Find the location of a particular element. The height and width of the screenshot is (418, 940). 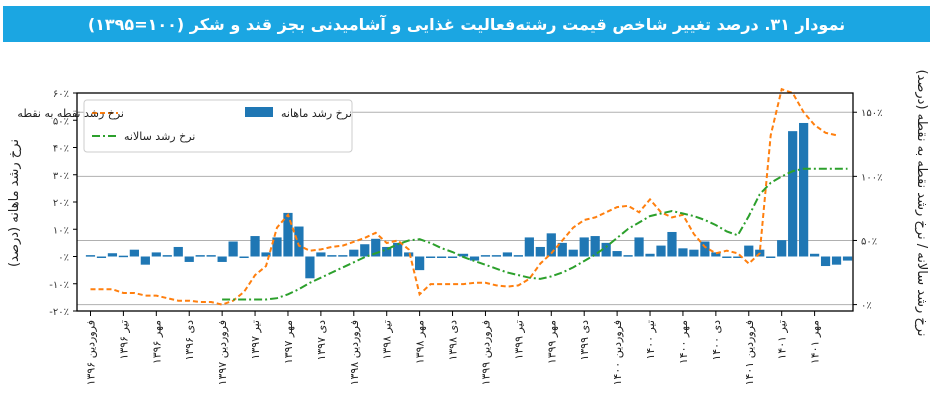

svg-text: دی ۱۳۹۷ is located at coordinates (321, 340).